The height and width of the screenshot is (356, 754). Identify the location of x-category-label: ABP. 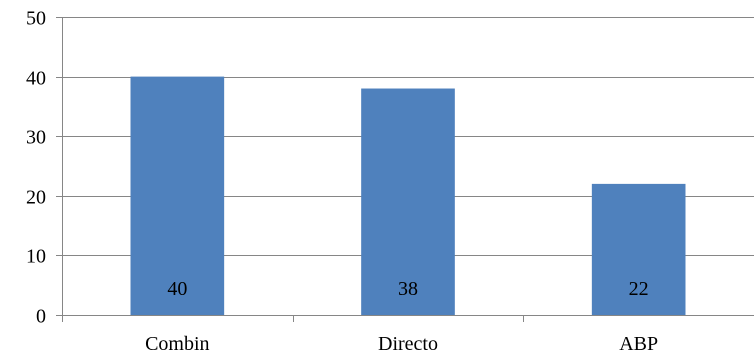
(638, 344).